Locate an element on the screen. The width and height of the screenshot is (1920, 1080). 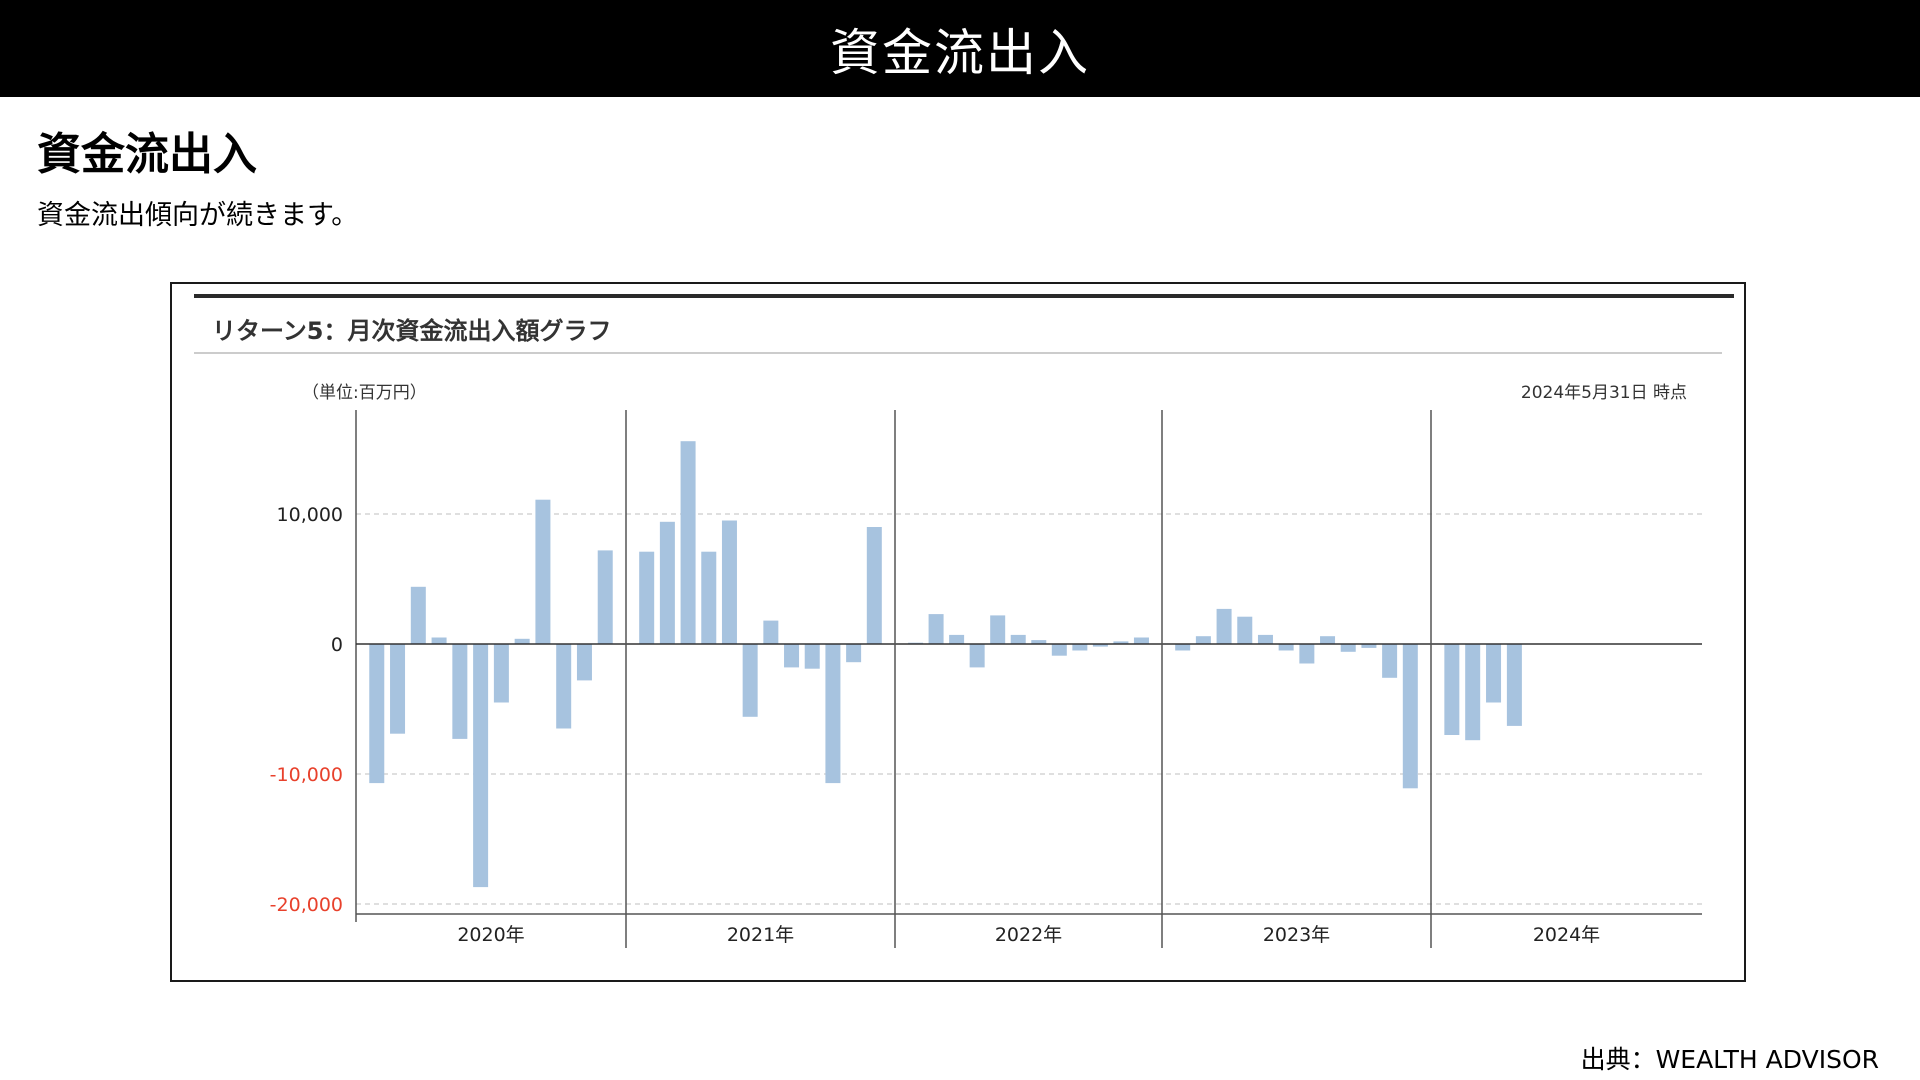
page-title: 資金流出入 is located at coordinates (147, 154).